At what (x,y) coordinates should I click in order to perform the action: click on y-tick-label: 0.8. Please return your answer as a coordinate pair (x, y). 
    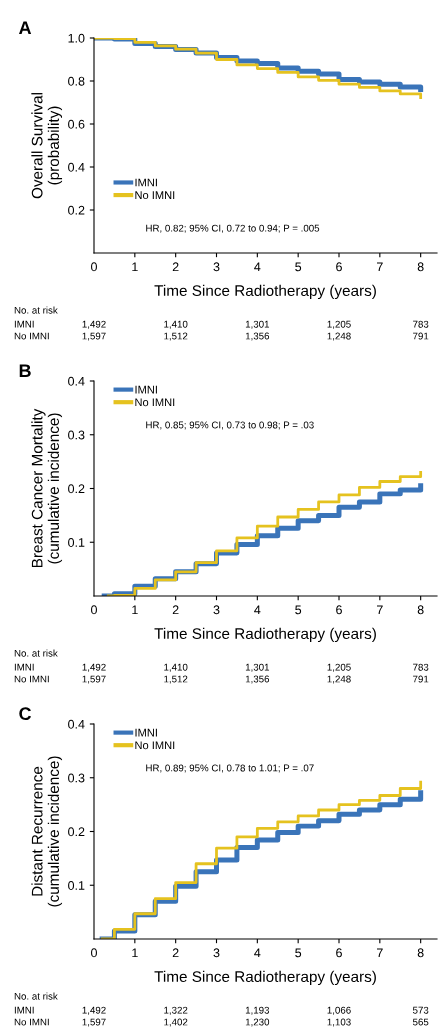
    Looking at the image, I should click on (76, 81).